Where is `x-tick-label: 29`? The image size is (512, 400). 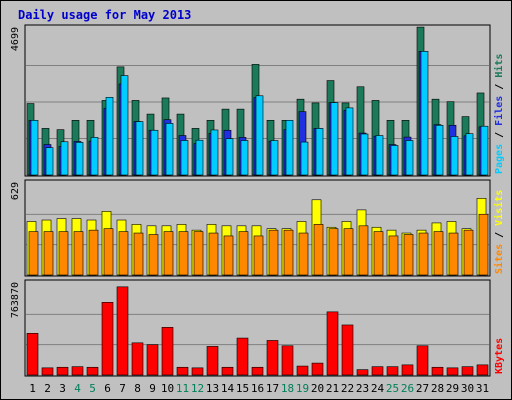 x-tick-label: 29 is located at coordinates (452, 388).